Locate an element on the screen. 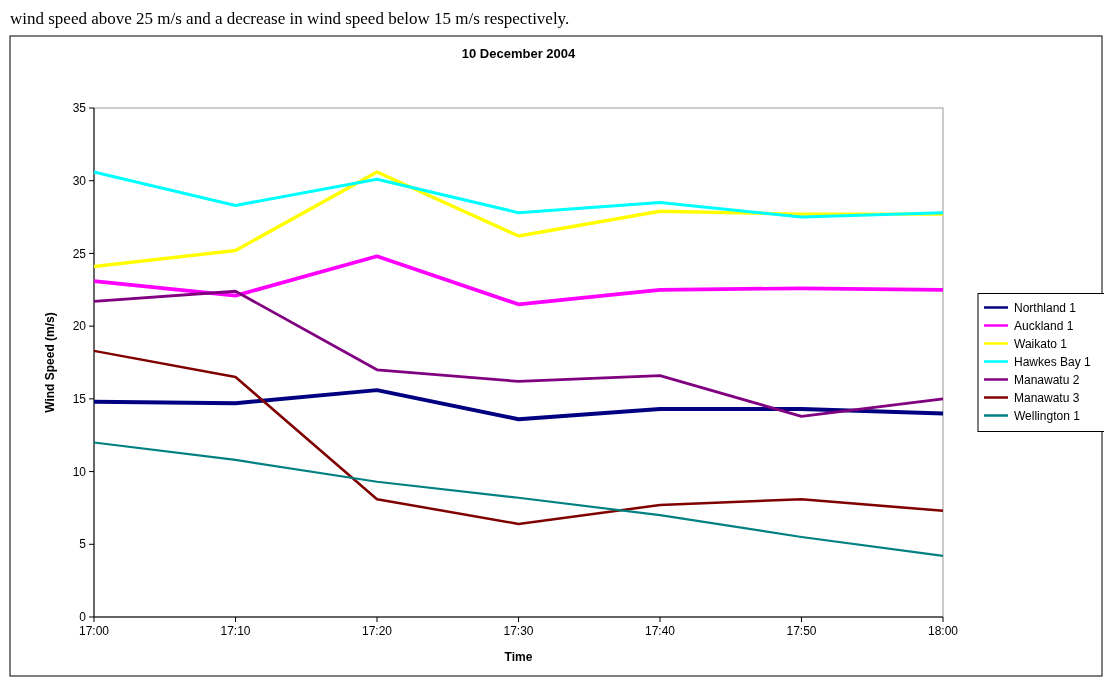 Image resolution: width=1112 pixels, height=686 pixels. chart-title: 10 December 2004 is located at coordinates (518, 53).